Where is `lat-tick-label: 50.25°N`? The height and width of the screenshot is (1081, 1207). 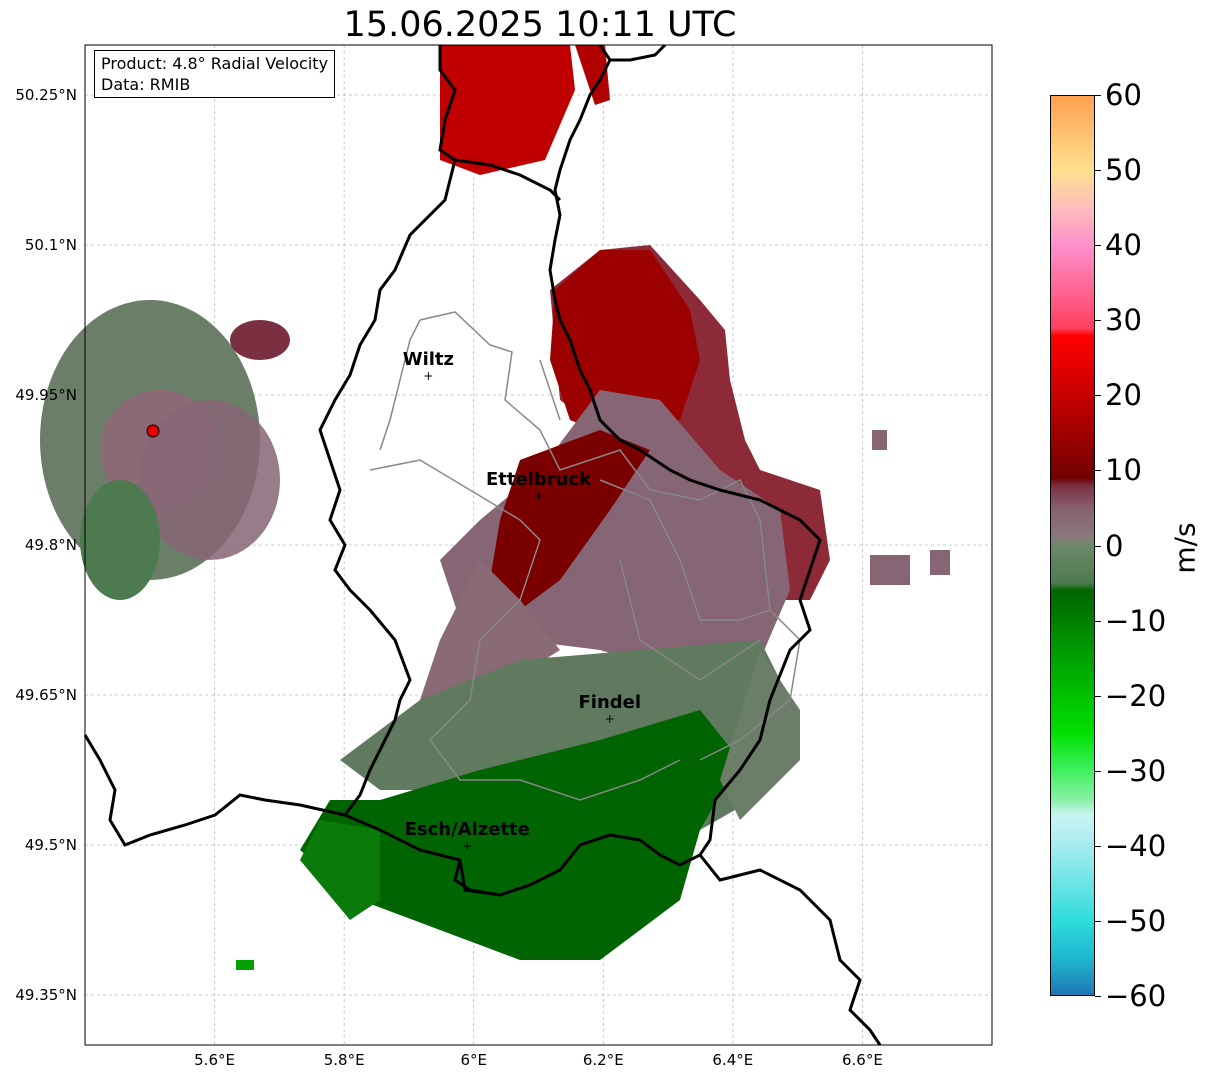
lat-tick-label: 50.25°N is located at coordinates (46, 95).